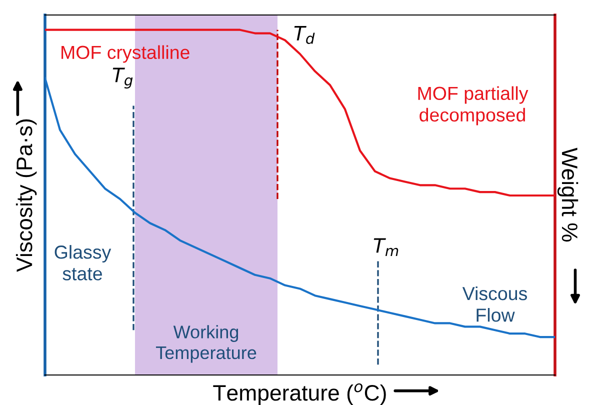 Image resolution: width=590 pixels, height=405 pixels. Describe the element at coordinates (386, 247) in the screenshot. I see `annotation: T$_{m}$` at that location.